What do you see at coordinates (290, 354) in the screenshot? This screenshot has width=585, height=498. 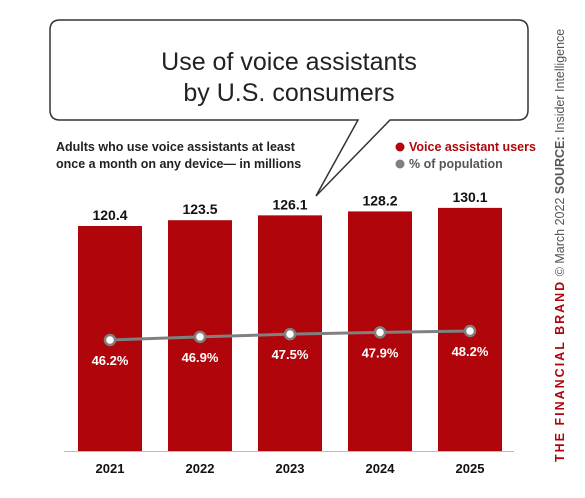 I see `line-value-label: 47.5%` at bounding box center [290, 354].